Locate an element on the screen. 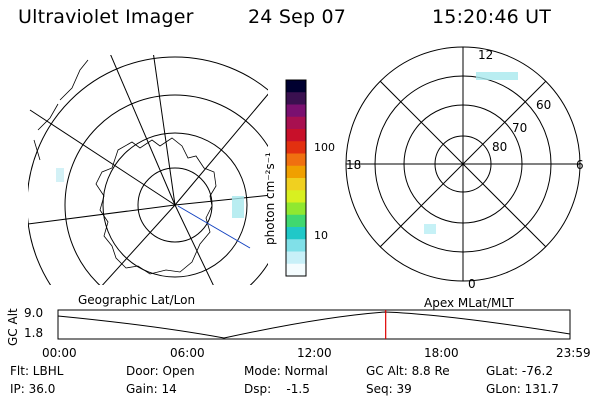  info-gc-alt: GC Alt: 8.8 Re is located at coordinates (408, 371).